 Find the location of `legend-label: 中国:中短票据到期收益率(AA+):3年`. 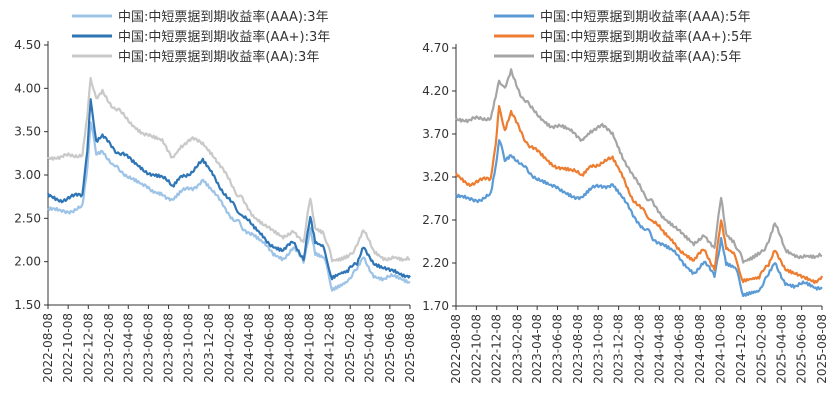

legend-label: 中国:中短票据到期收益率(AA+):3年 is located at coordinates (224, 37).